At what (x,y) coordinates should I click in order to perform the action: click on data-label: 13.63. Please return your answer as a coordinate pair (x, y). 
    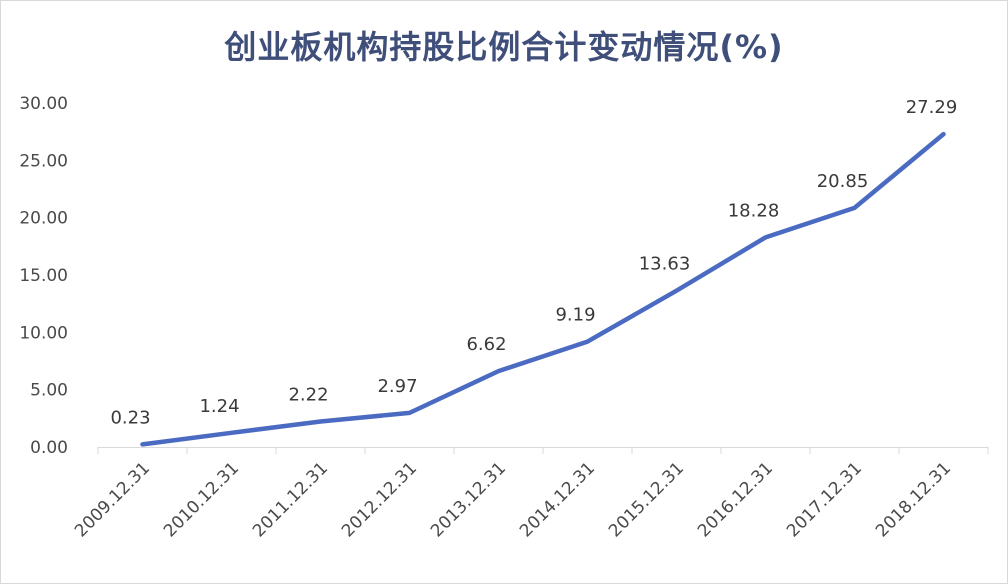
    Looking at the image, I should click on (665, 264).